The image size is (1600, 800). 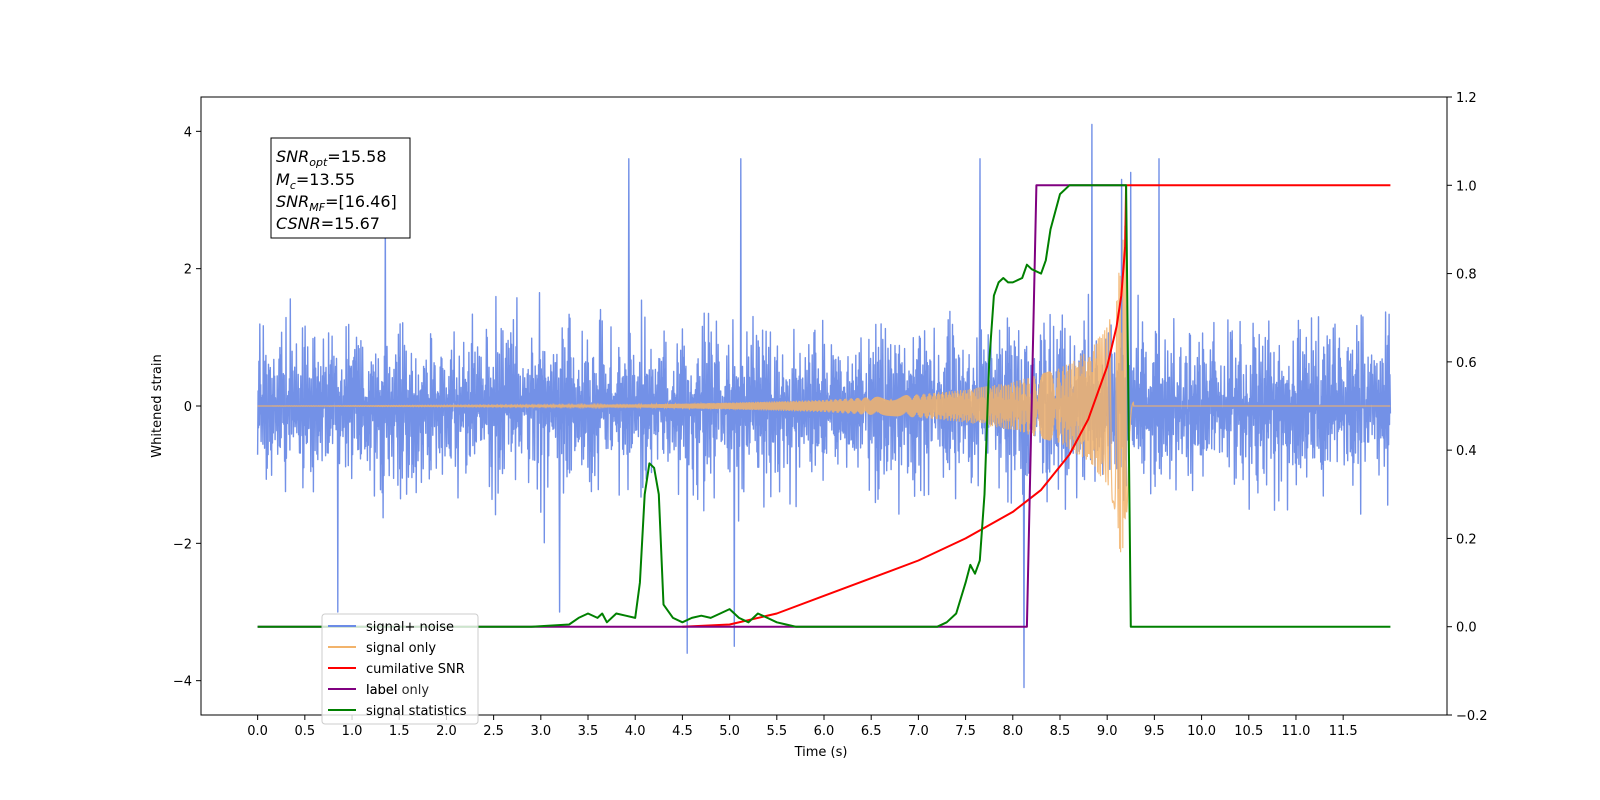 What do you see at coordinates (416, 711) in the screenshot?
I see `legend-label-signal-statistics: signal statistics` at bounding box center [416, 711].